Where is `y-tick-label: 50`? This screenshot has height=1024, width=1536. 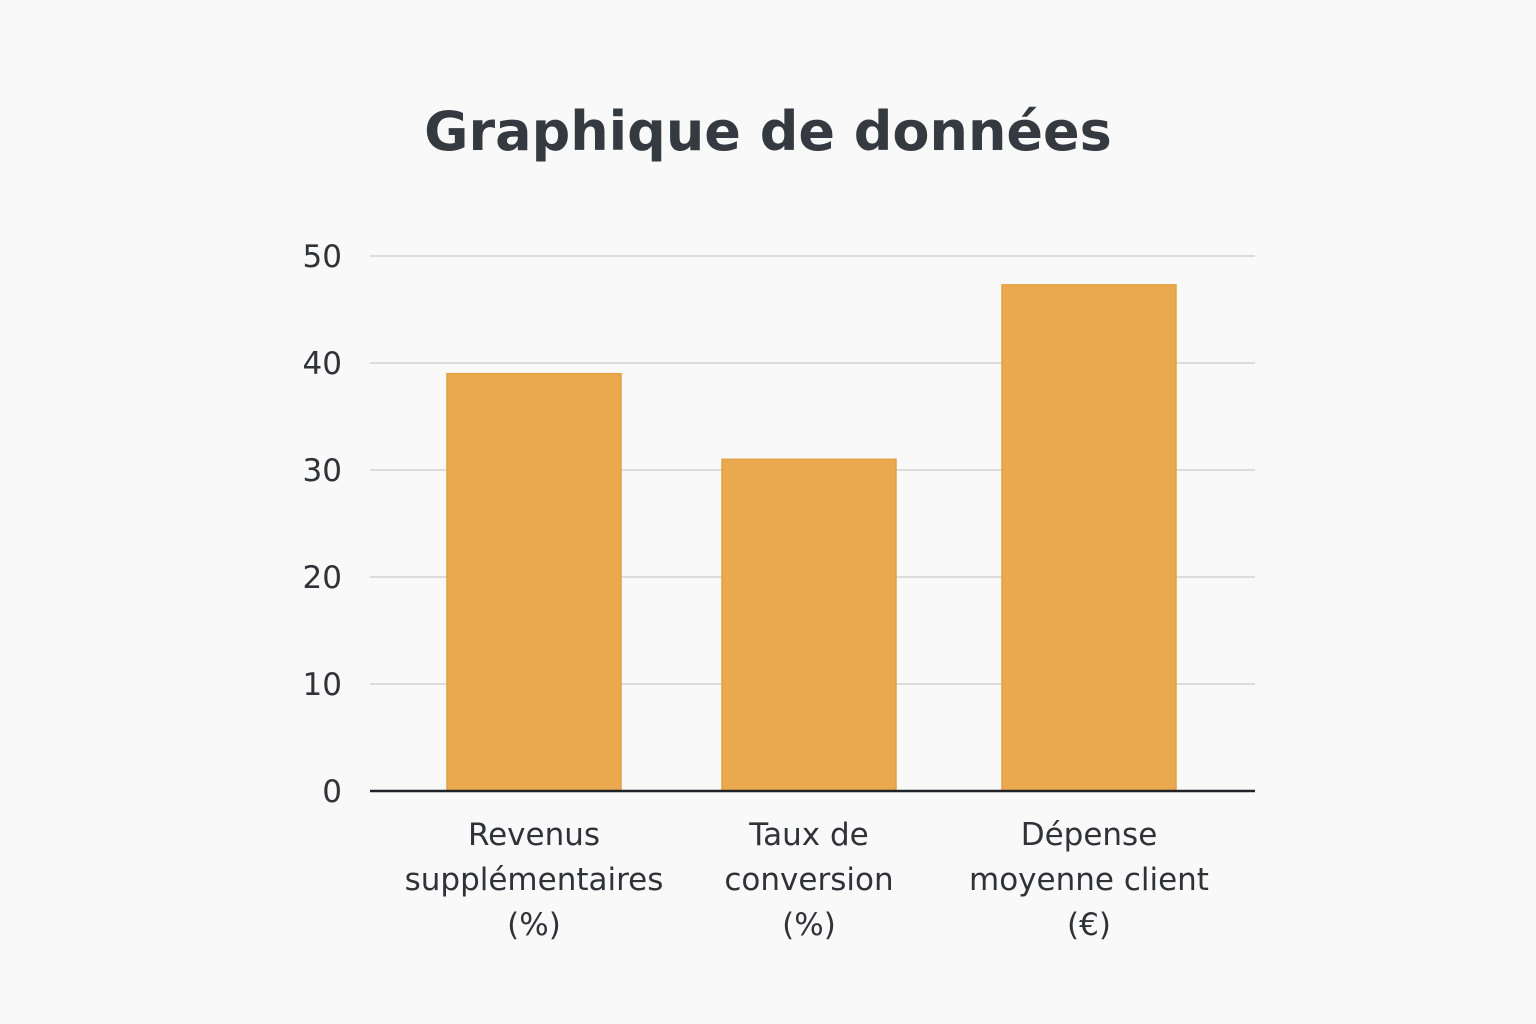 y-tick-label: 50 is located at coordinates (322, 257).